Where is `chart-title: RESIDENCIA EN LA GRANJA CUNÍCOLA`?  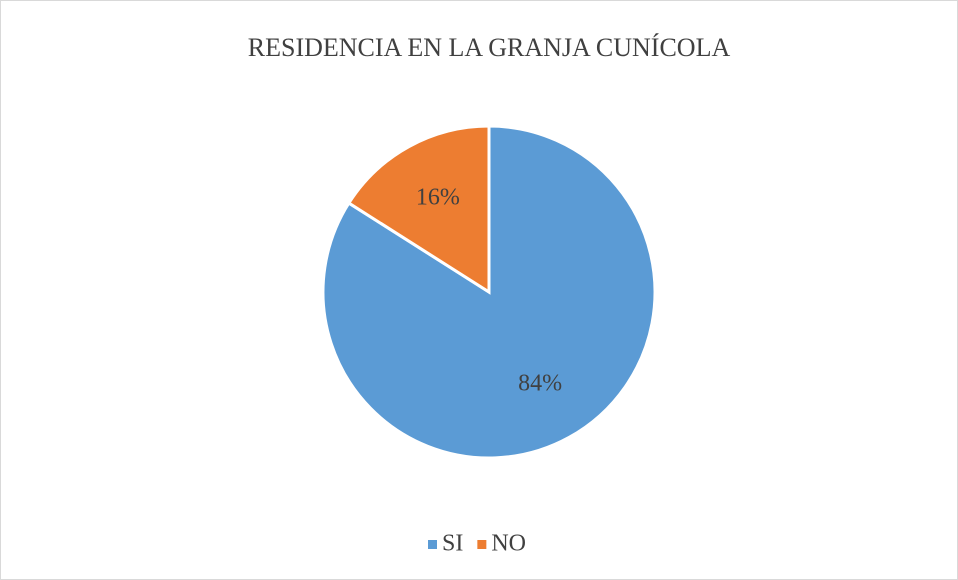 chart-title: RESIDENCIA EN LA GRANJA CUNÍCOLA is located at coordinates (489, 47).